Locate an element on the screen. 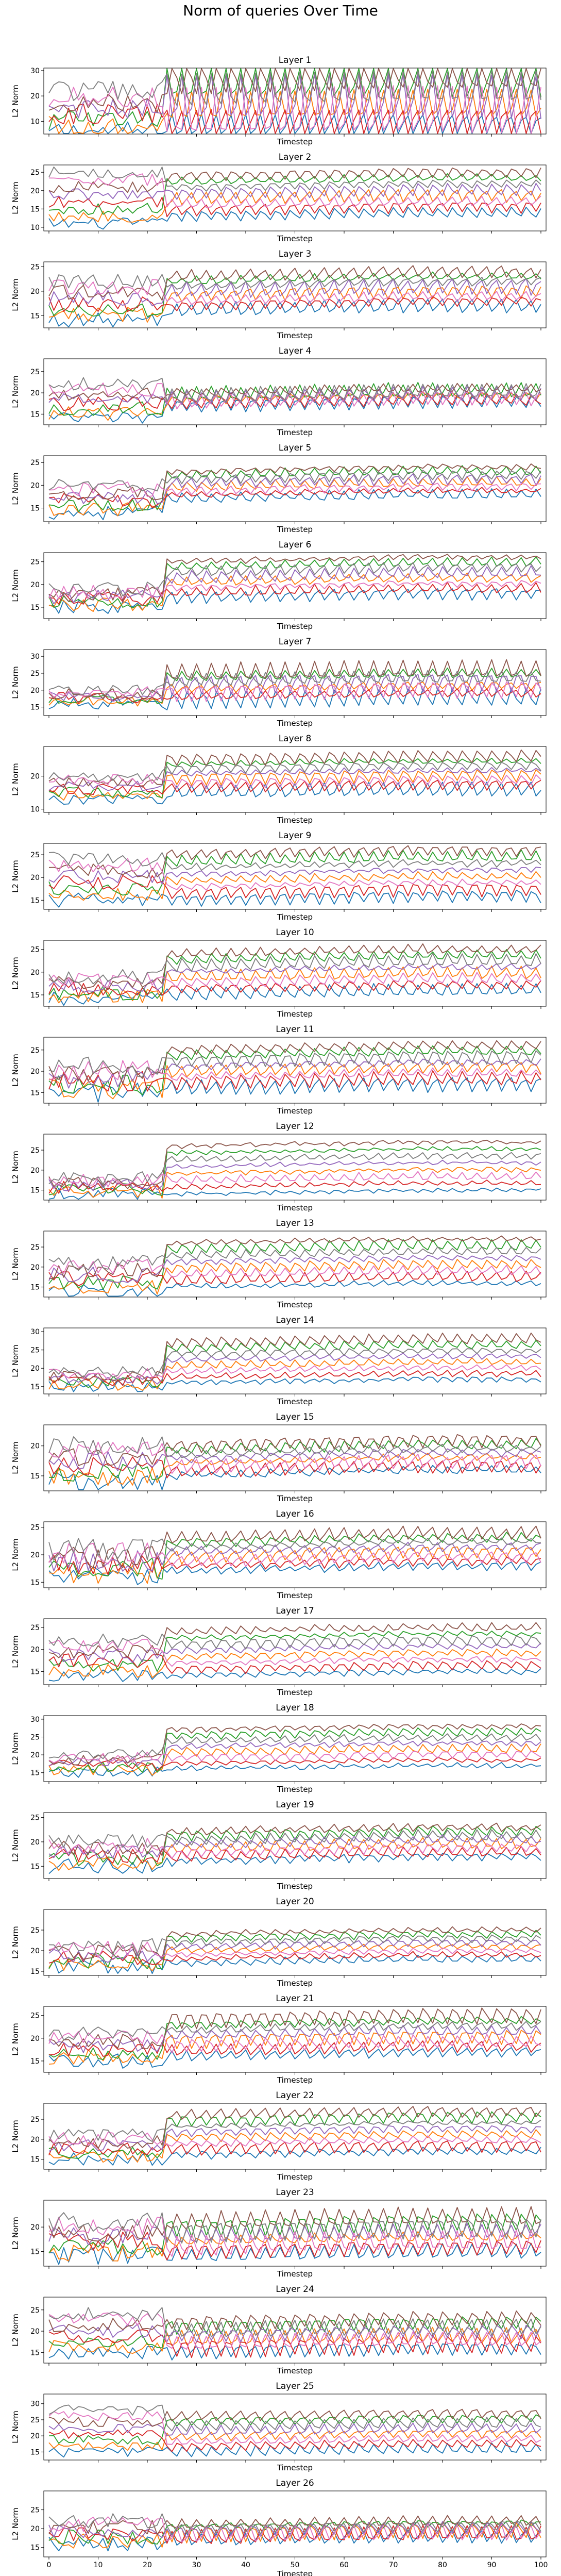 This screenshot has height=2576, width=561. panel-title: Layer 9 is located at coordinates (295, 835).